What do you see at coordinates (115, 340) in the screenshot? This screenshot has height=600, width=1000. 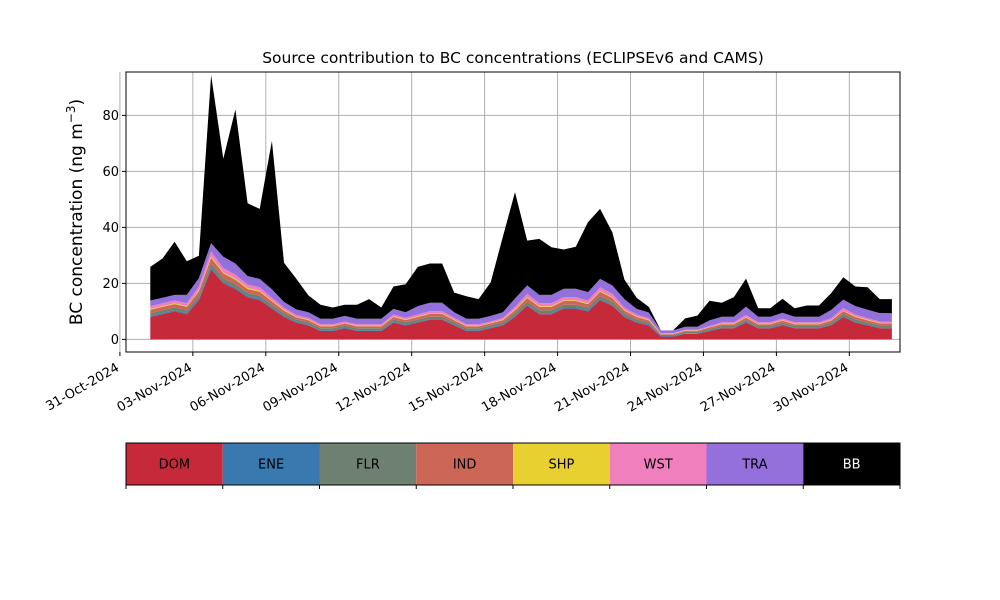 I see `y-tick-label: 0` at bounding box center [115, 340].